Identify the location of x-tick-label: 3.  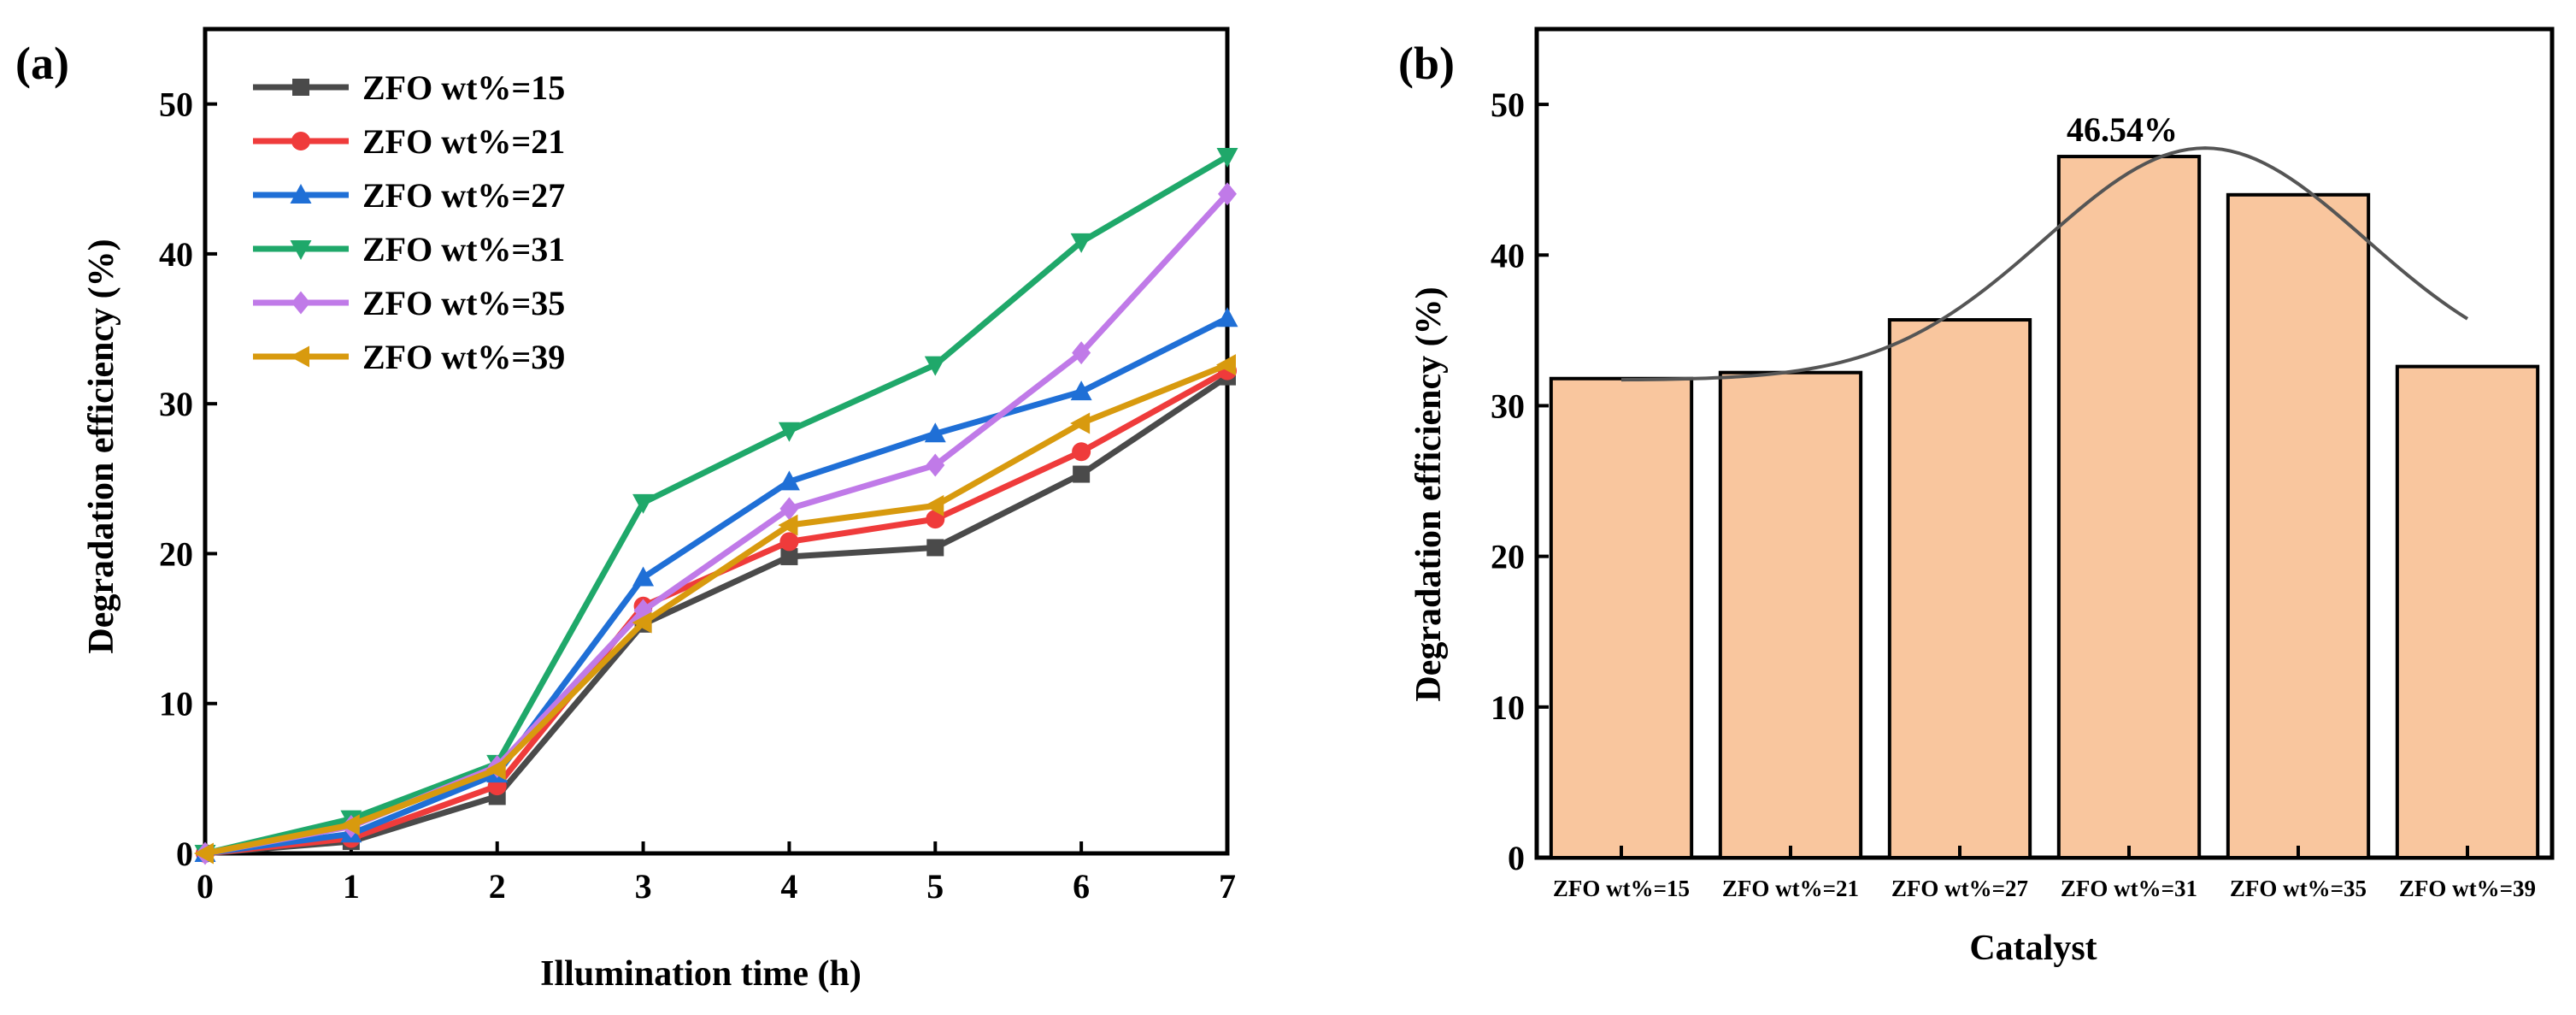
(643, 886).